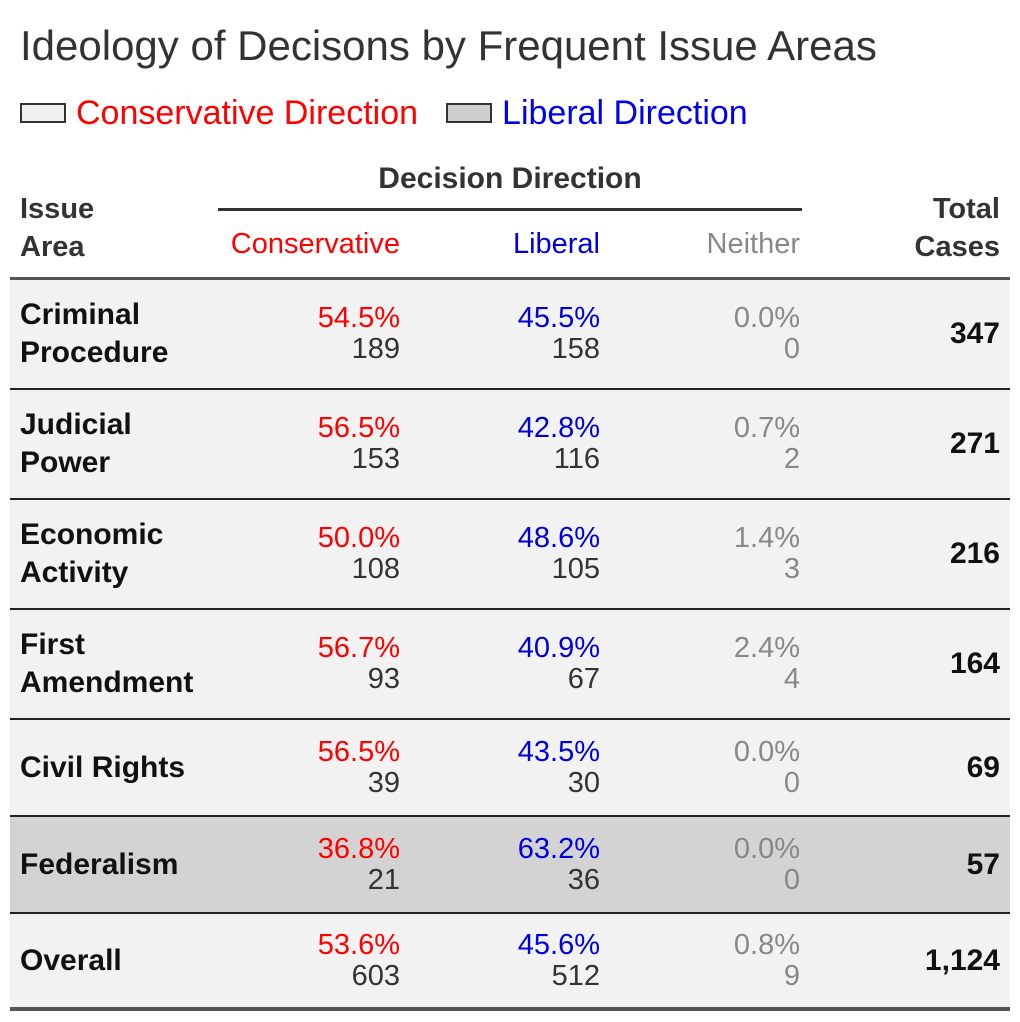 The height and width of the screenshot is (1022, 1020). Describe the element at coordinates (76, 444) in the screenshot. I see `issue-area-label-text: Judicial Power` at that location.